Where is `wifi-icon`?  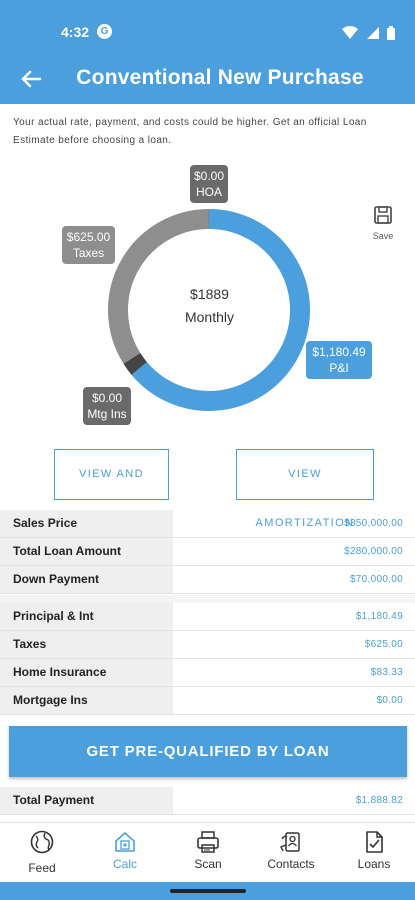 wifi-icon is located at coordinates (350, 32).